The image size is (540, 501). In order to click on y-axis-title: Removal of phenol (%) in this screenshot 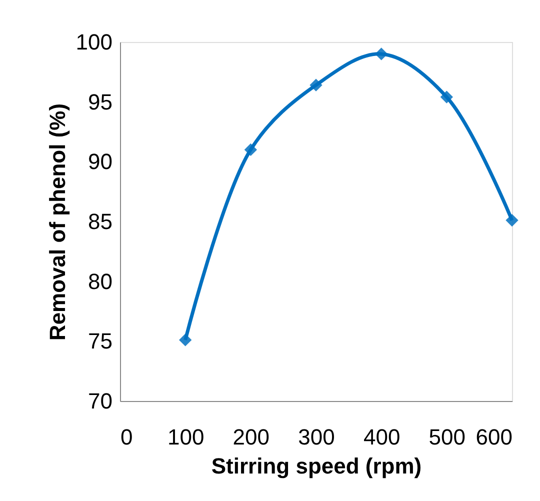, I will do `click(57, 222)`.